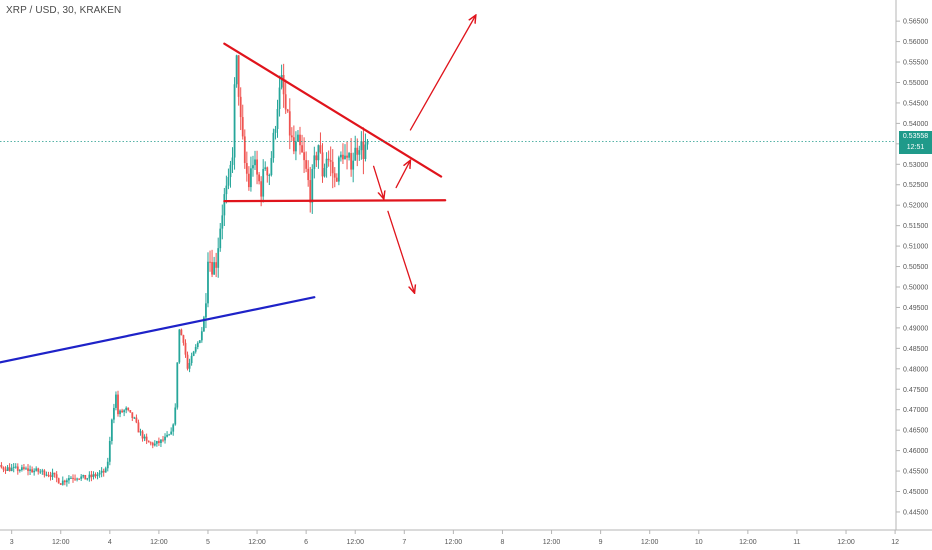  What do you see at coordinates (915, 185) in the screenshot?
I see `price-tick-label: 0.52500` at bounding box center [915, 185].